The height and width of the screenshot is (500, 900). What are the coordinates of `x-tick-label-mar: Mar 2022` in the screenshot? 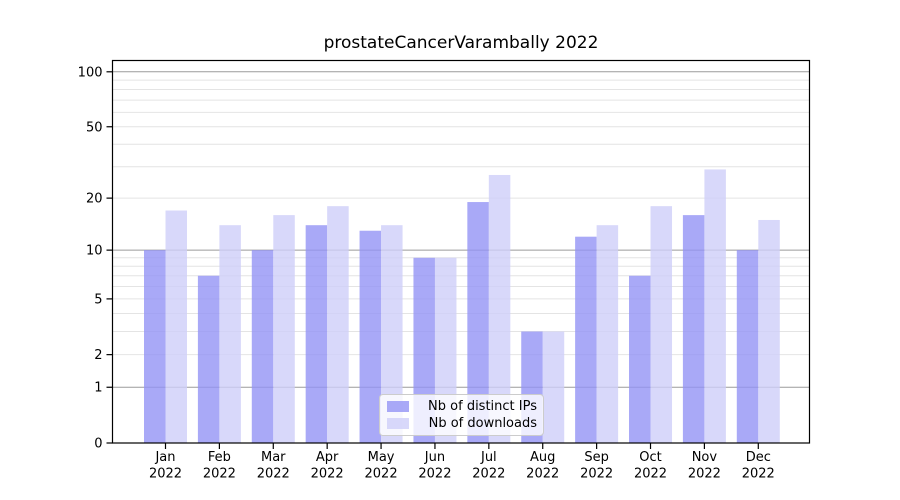 It's located at (273, 466).